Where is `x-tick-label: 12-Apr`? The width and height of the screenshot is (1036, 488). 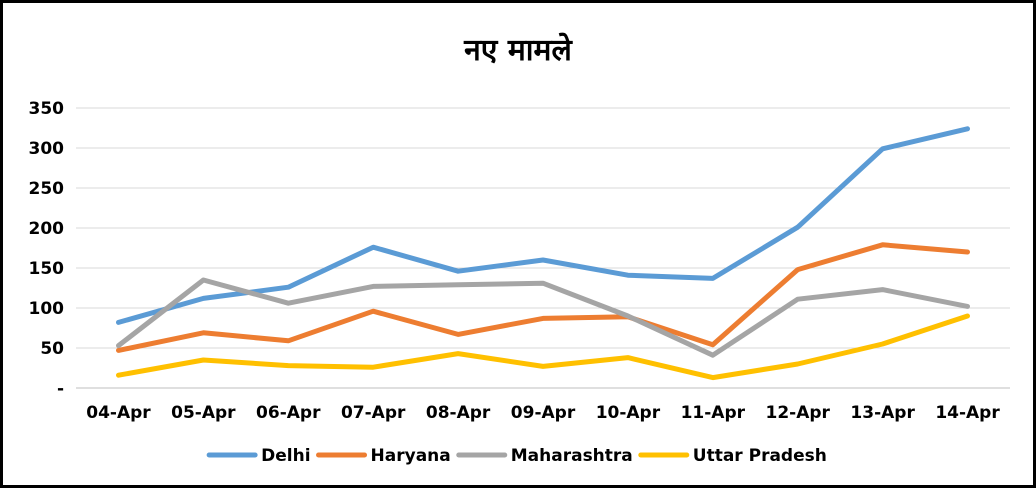 x-tick-label: 12-Apr is located at coordinates (798, 413).